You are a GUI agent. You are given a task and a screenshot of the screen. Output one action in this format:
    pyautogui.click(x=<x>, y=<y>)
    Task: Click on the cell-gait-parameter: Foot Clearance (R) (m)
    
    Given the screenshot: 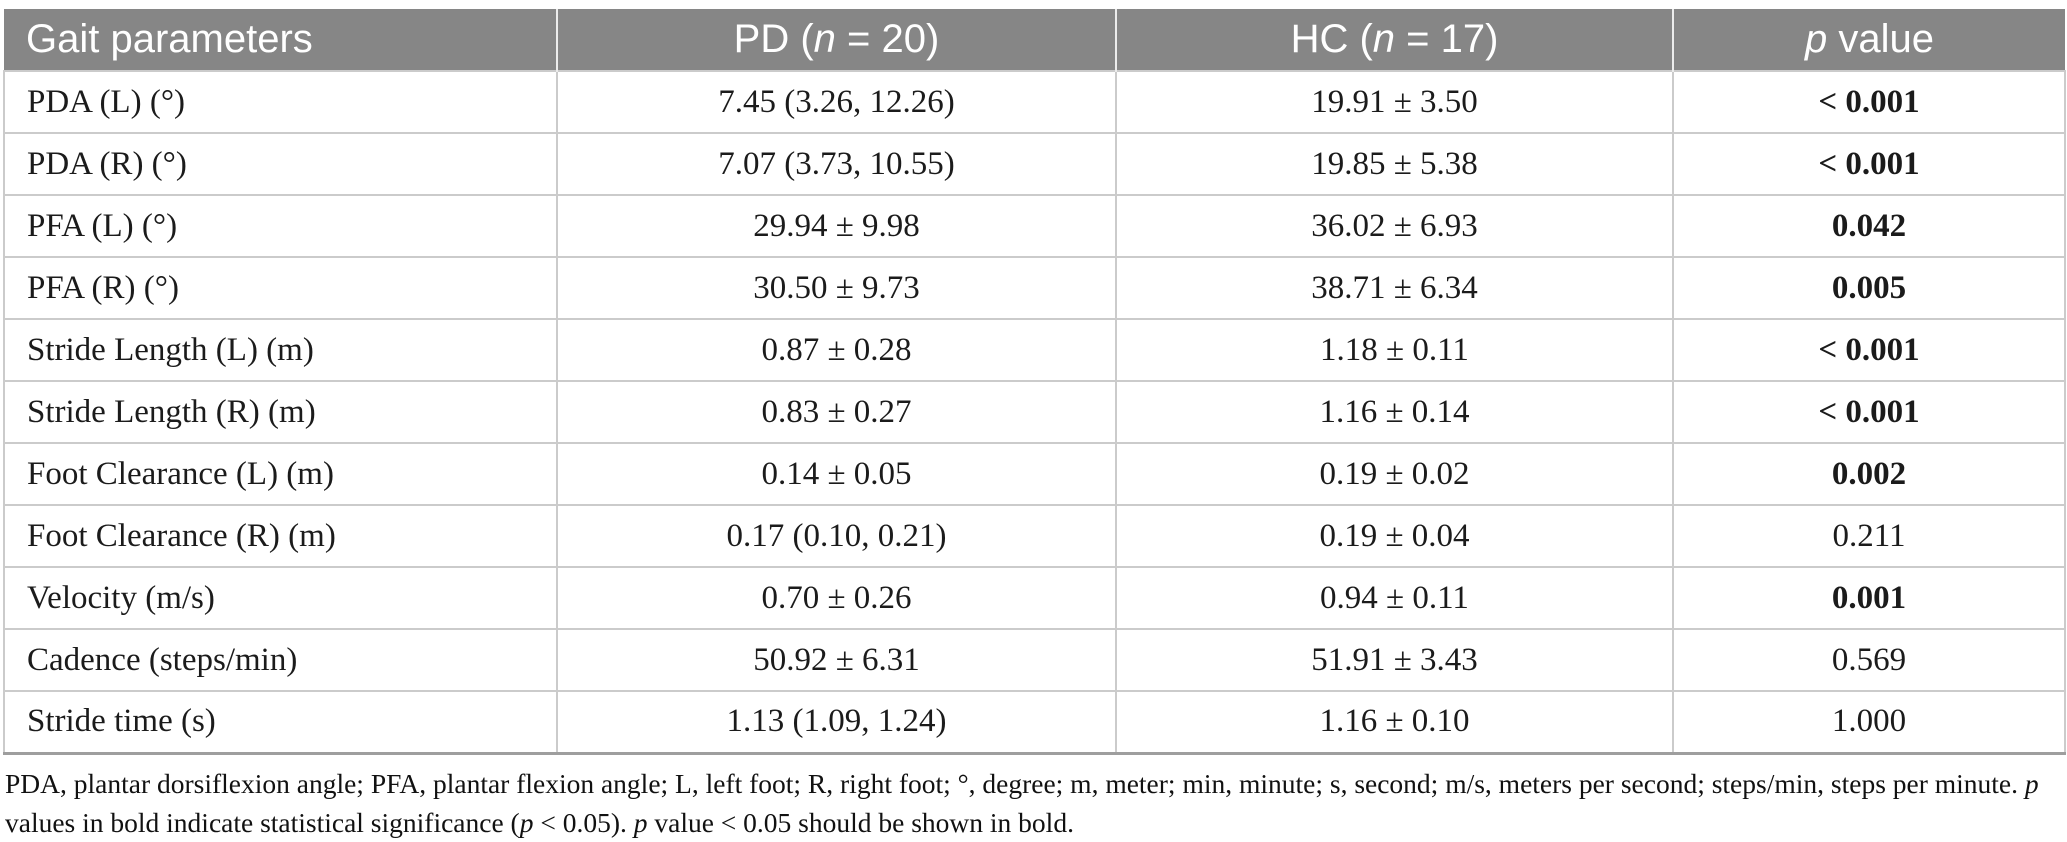 What is the action you would take?
    pyautogui.click(x=280, y=535)
    